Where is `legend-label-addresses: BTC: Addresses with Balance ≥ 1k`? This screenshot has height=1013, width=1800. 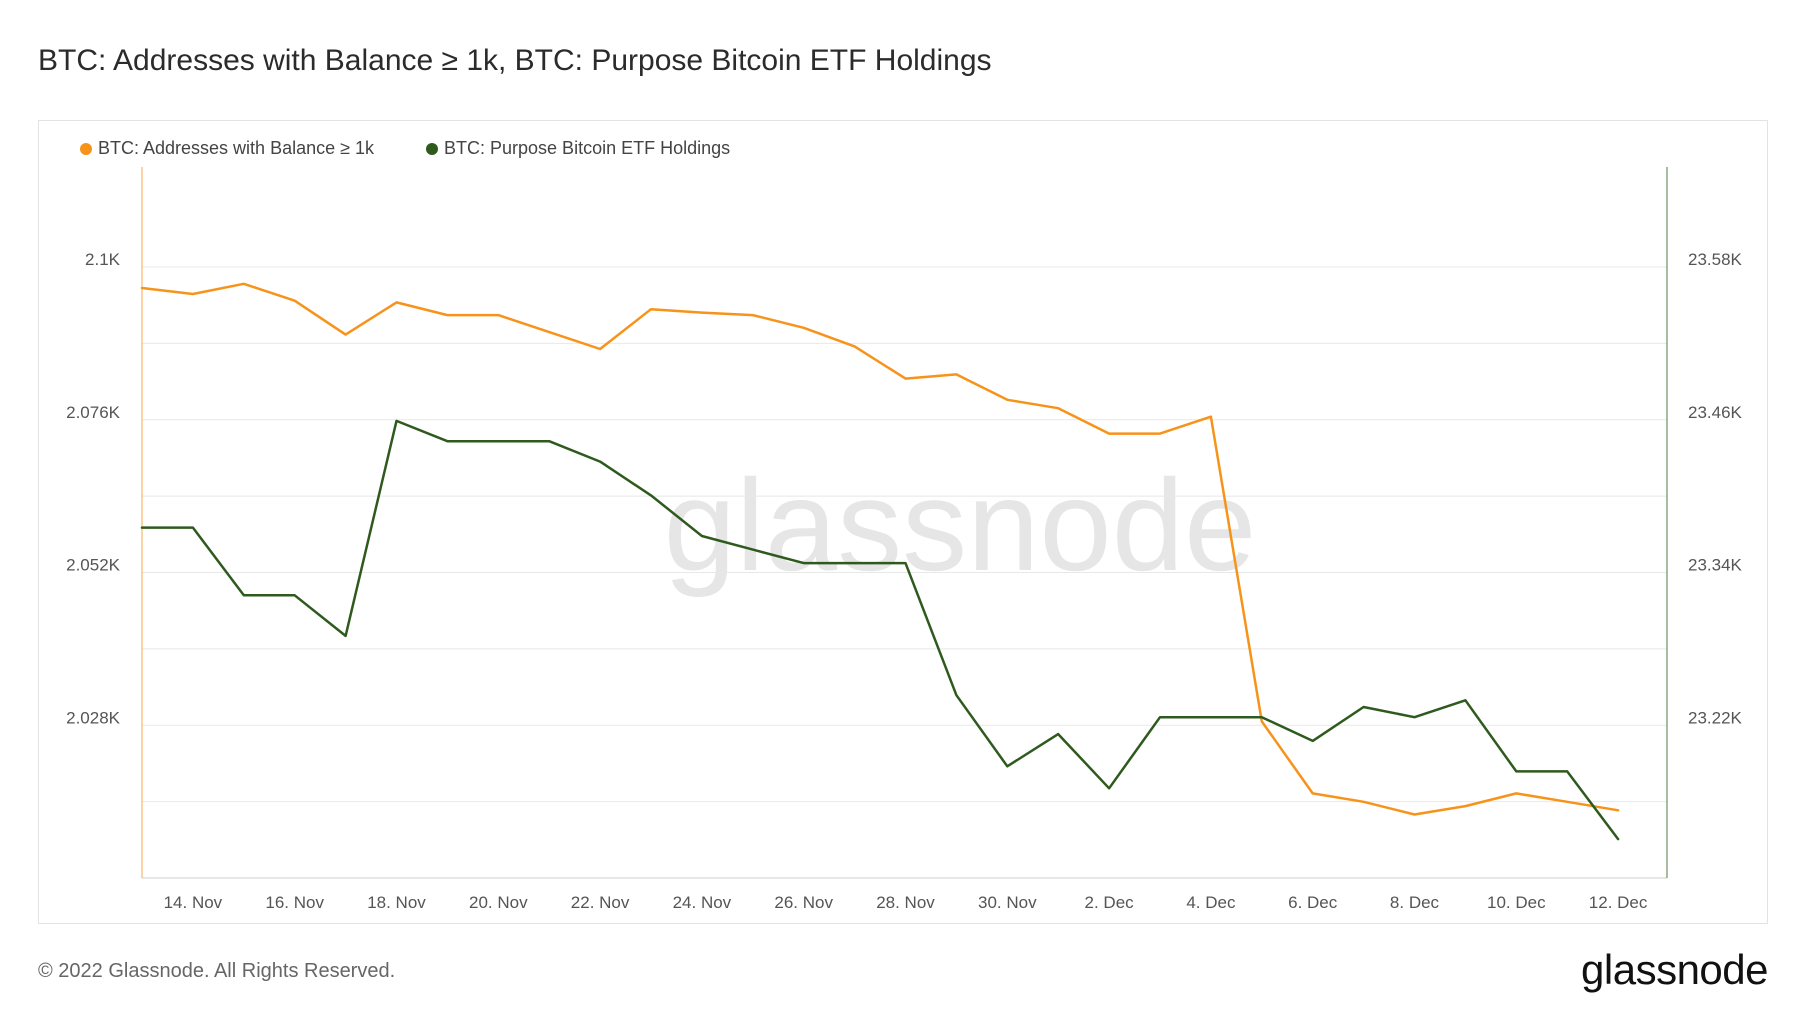 legend-label-addresses: BTC: Addresses with Balance ≥ 1k is located at coordinates (236, 148).